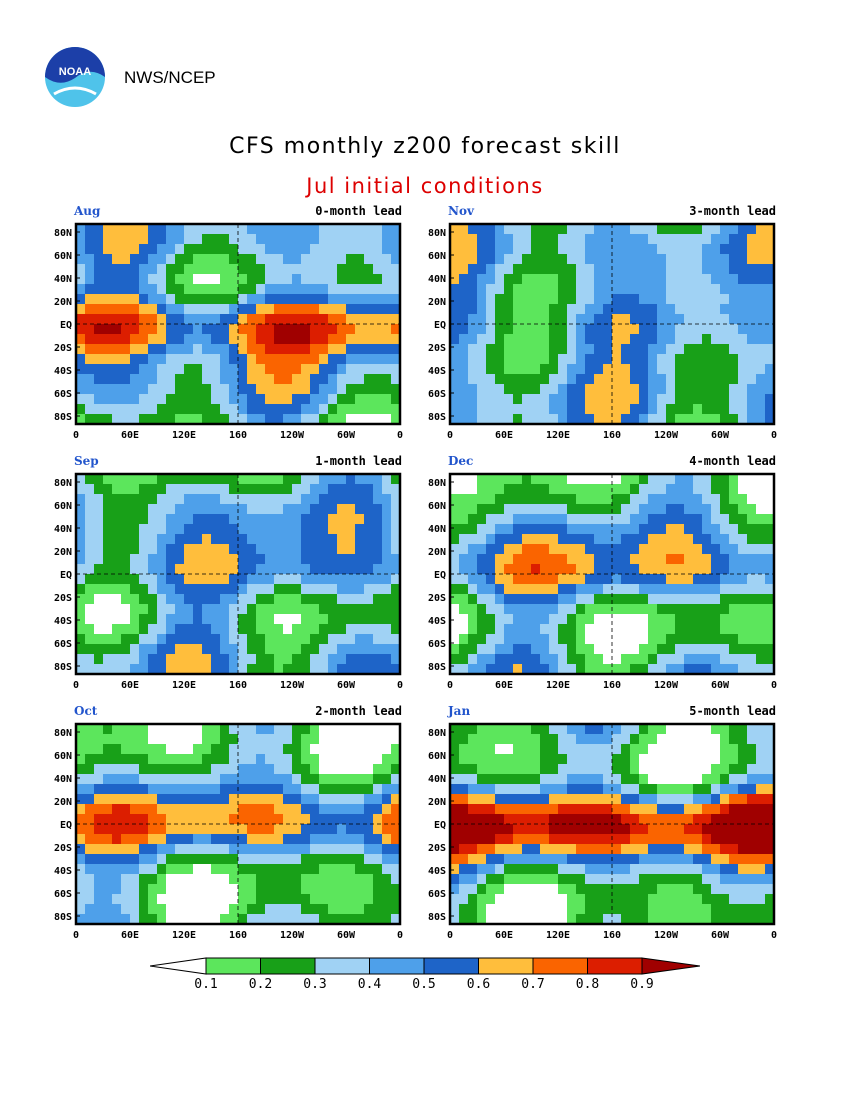  What do you see at coordinates (478, 984) in the screenshot?
I see `colorbar-label: 0.6` at bounding box center [478, 984].